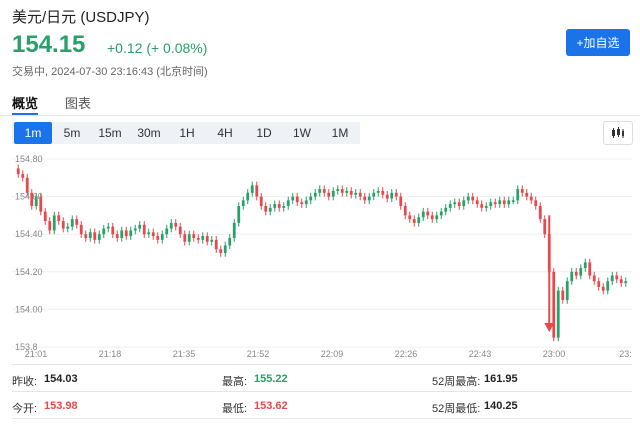  I want to click on interval-15m: 15m, so click(110, 133).